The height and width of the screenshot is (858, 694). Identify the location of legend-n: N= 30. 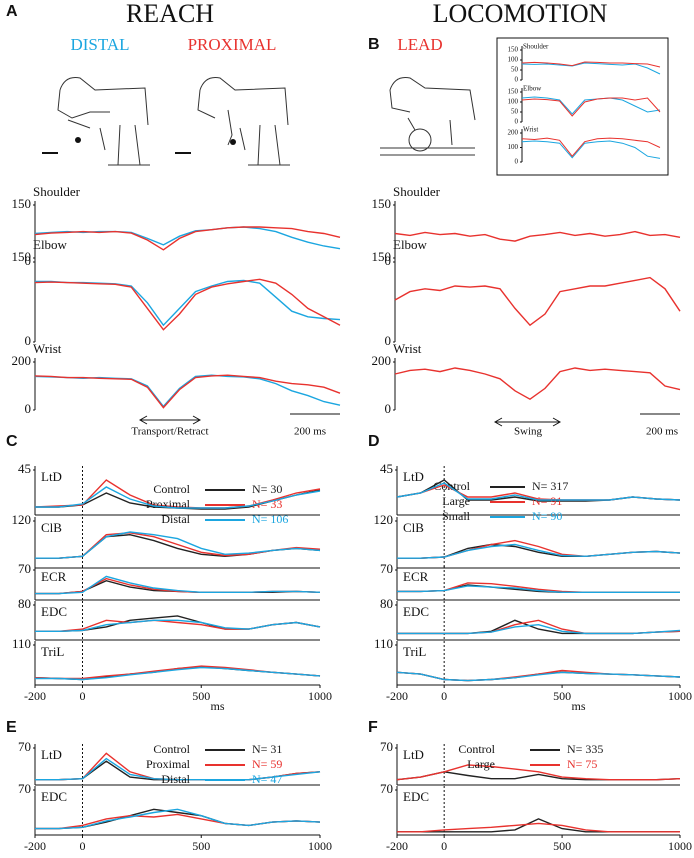
(267, 489).